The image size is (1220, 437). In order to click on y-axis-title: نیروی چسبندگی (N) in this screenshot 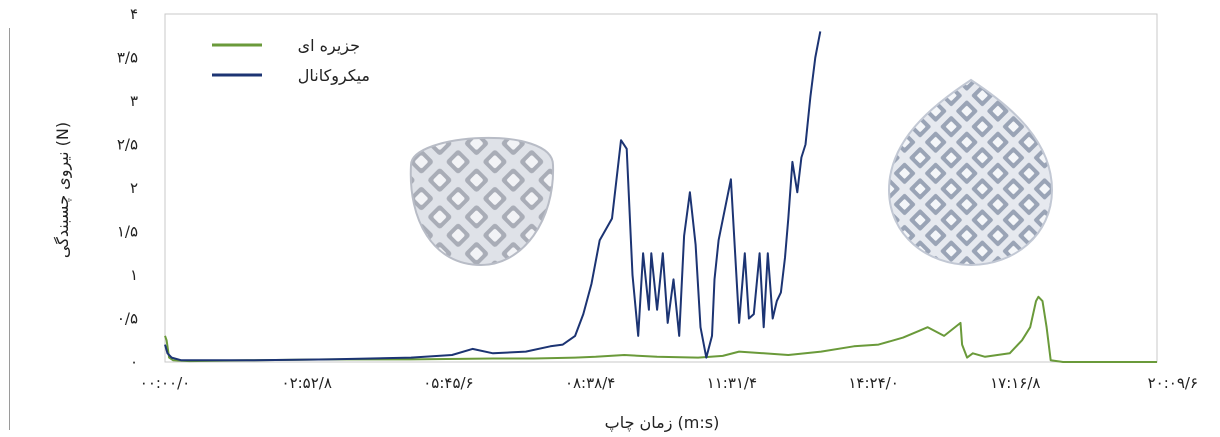, I will do `click(63, 190)`.